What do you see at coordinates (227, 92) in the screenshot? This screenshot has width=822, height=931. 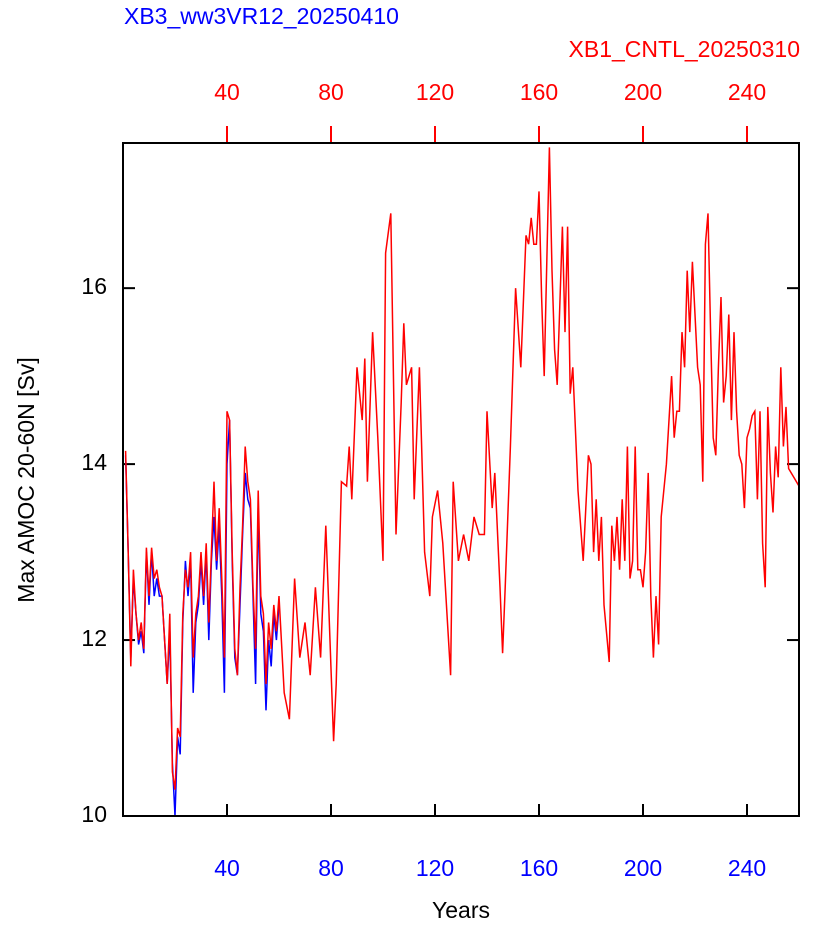 I see `x2-tick-label: 40` at bounding box center [227, 92].